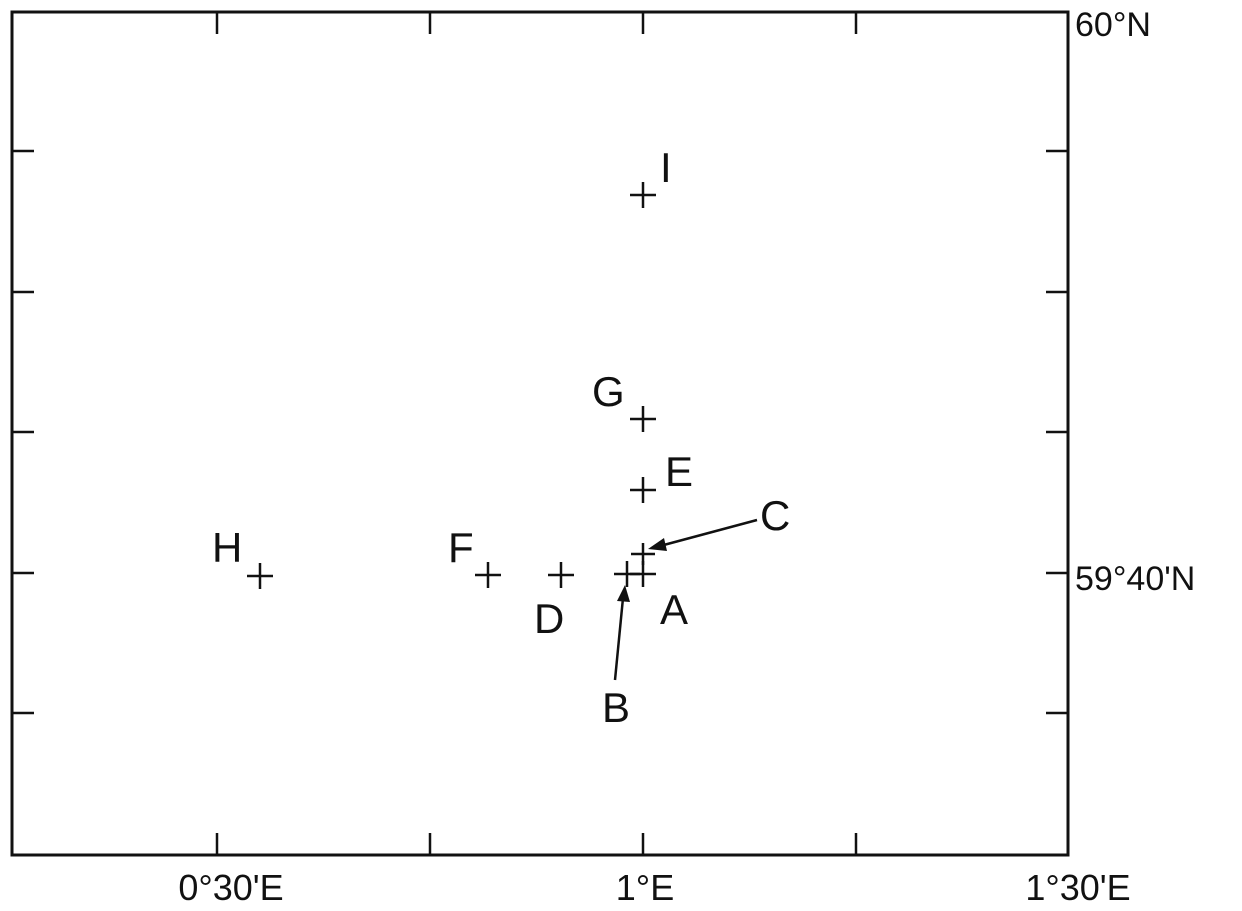 The image size is (1242, 911). What do you see at coordinates (536, 23) in the screenshot?
I see `top-axis-ticks` at bounding box center [536, 23].